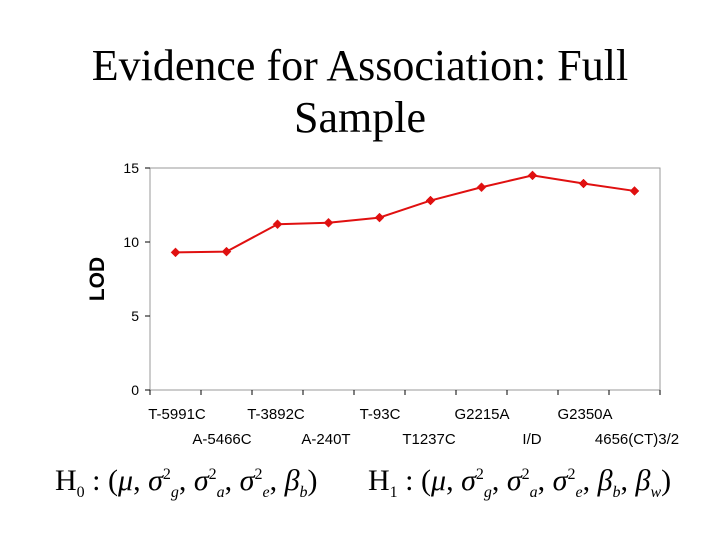 This screenshot has width=720, height=540. I want to click on y-tick-label: 10, so click(131, 242).